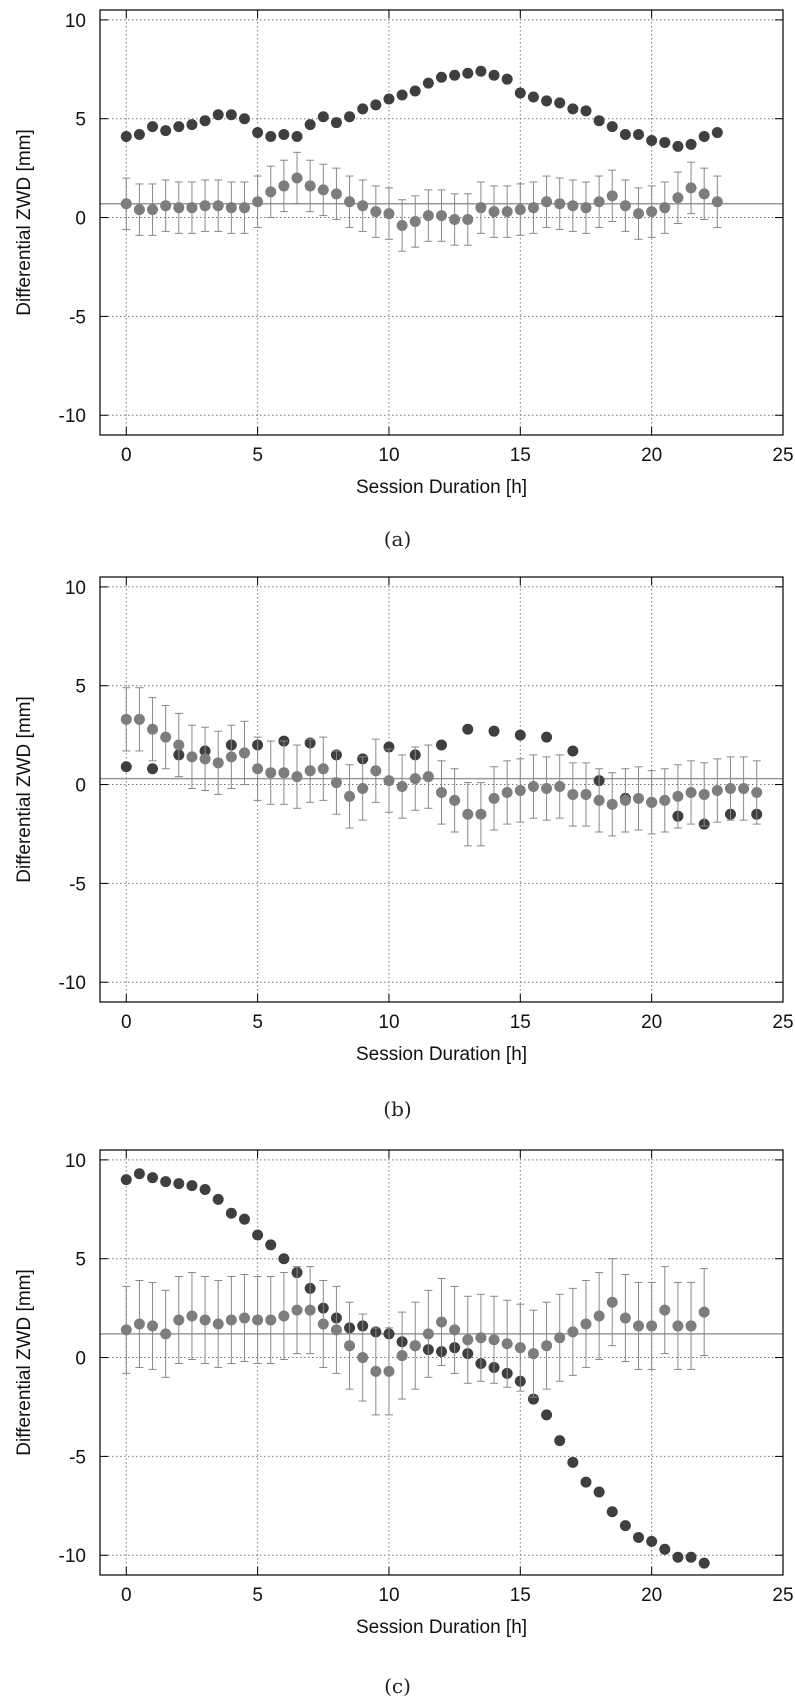  I want to click on x-tick-label: 25, so click(782, 1022).